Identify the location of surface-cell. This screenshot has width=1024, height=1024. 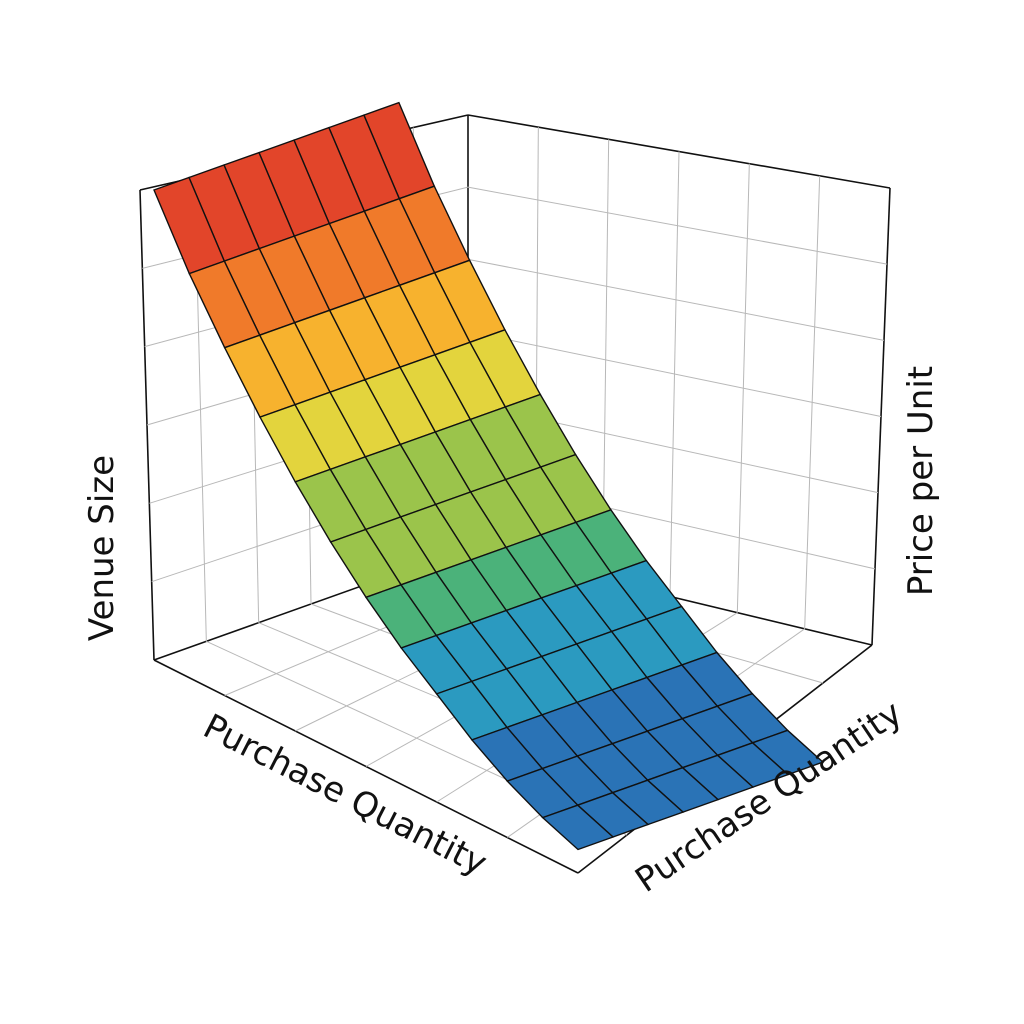
(578, 827).